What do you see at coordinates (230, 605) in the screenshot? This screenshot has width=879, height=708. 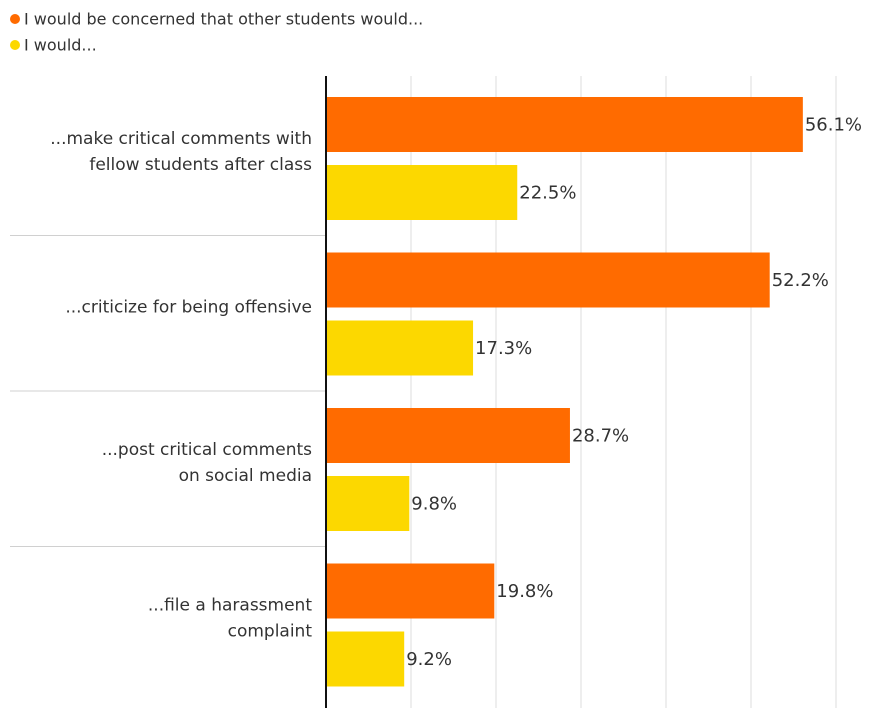 I see `category-label: ...file a harassment` at bounding box center [230, 605].